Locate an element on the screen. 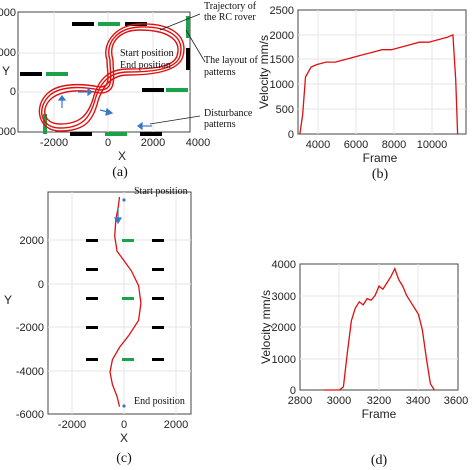 Image resolution: width=474 pixels, height=470 pixels. panel-c-patterns is located at coordinates (125, 300).